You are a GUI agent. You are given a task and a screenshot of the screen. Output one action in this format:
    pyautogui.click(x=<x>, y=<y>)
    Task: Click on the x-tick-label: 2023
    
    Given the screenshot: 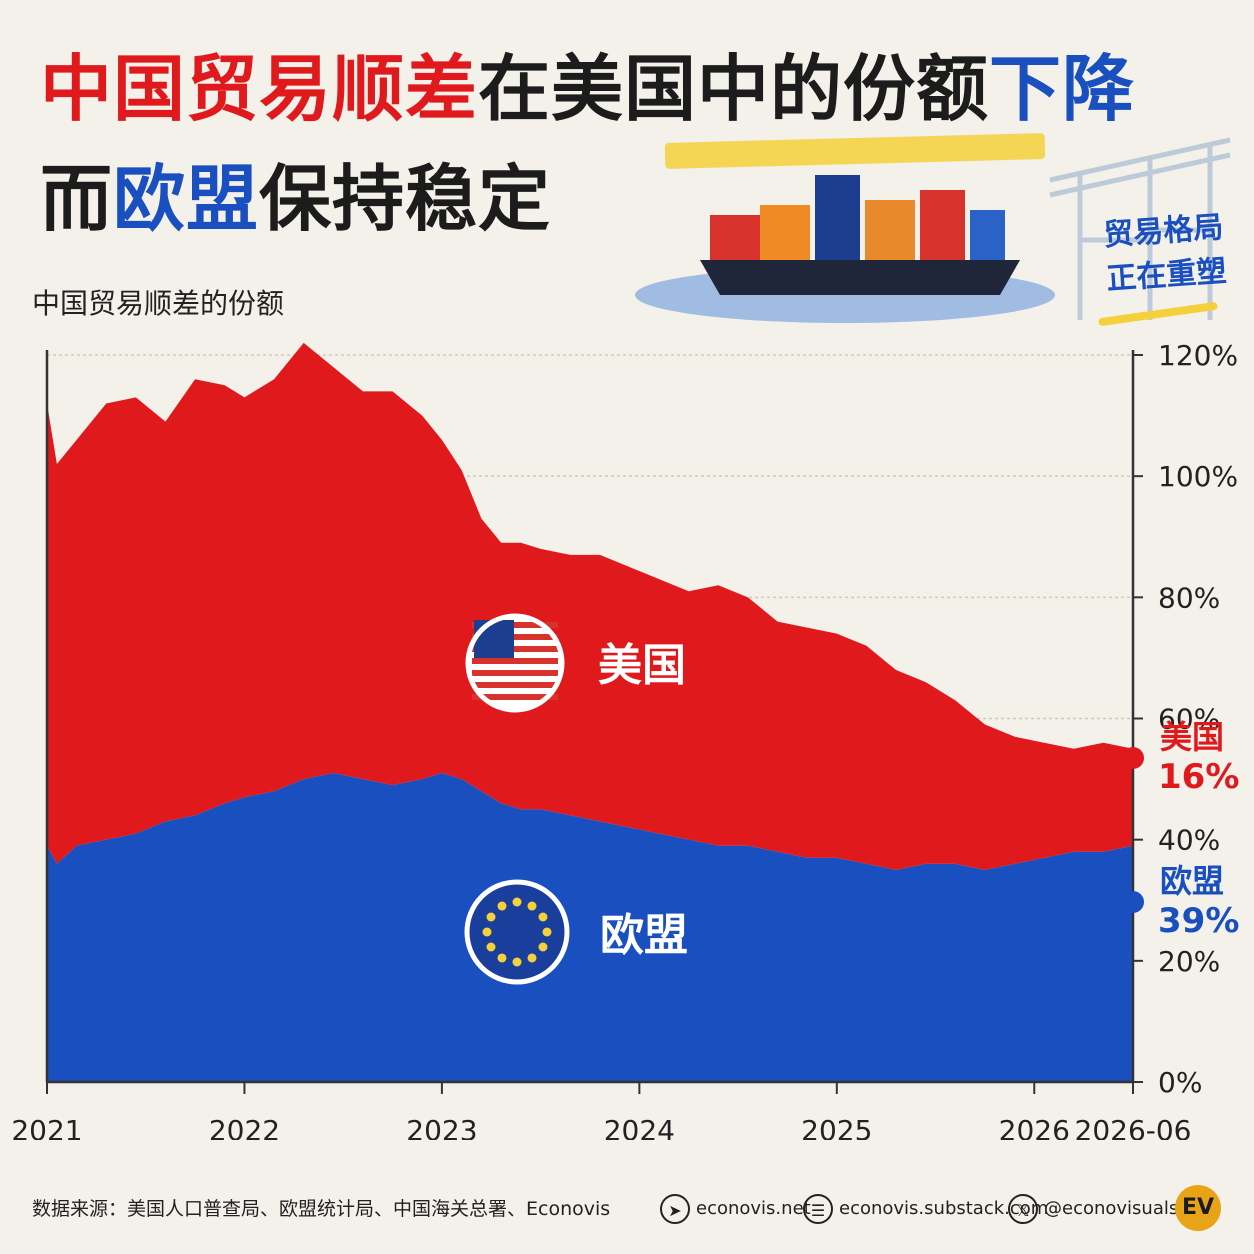 What is the action you would take?
    pyautogui.click(x=441, y=1127)
    